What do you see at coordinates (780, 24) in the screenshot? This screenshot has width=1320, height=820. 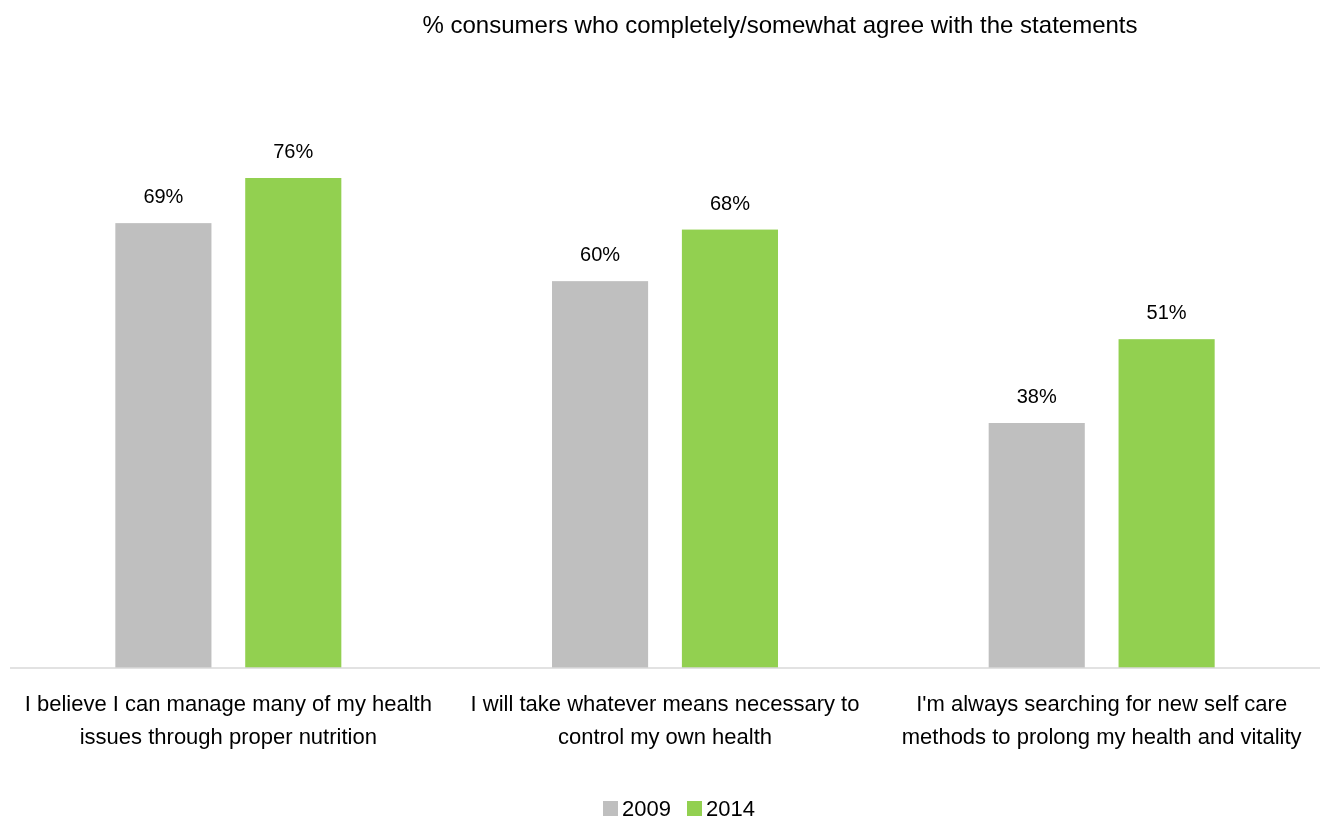 I see `chart-title: % consumers who completely/somewhat agree with the statements` at bounding box center [780, 24].